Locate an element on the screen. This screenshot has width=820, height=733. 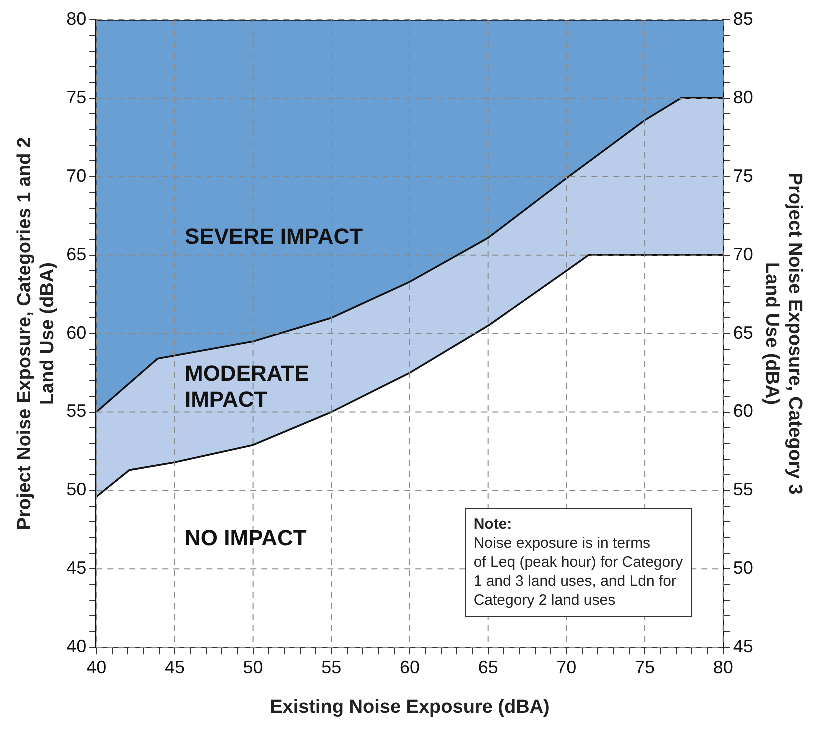
y-axis-title: Project Noise Exposure, Categories 1 and 2 Land Use (dBA) is located at coordinates (36, 333).